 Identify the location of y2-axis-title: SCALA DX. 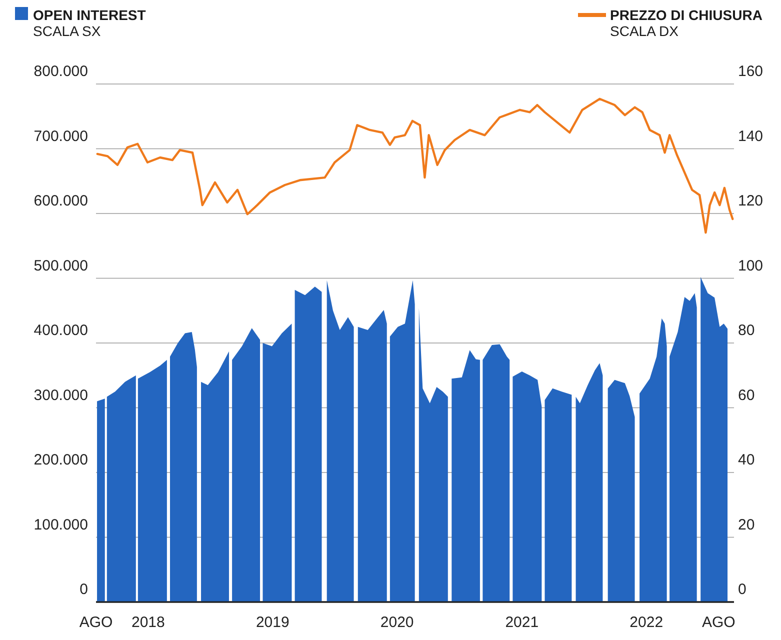
(645, 31).